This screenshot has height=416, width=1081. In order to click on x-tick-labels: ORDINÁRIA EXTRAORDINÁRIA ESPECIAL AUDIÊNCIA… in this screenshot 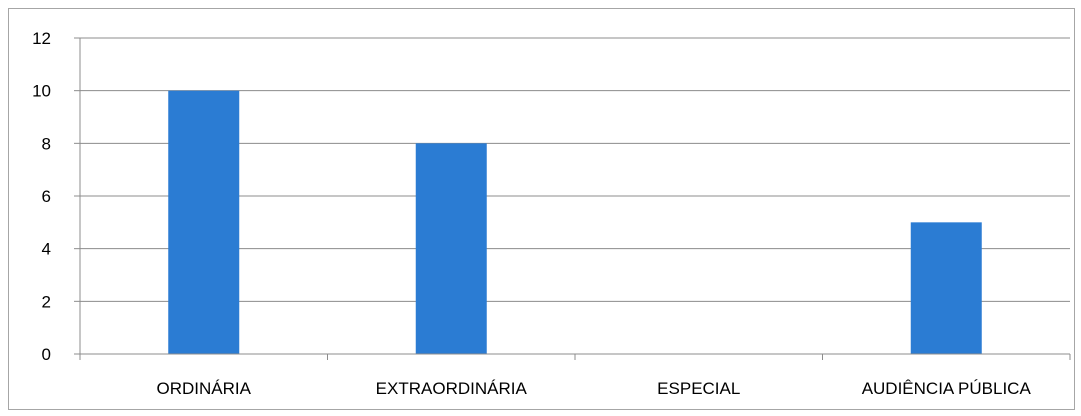, I will do `click(594, 388)`.